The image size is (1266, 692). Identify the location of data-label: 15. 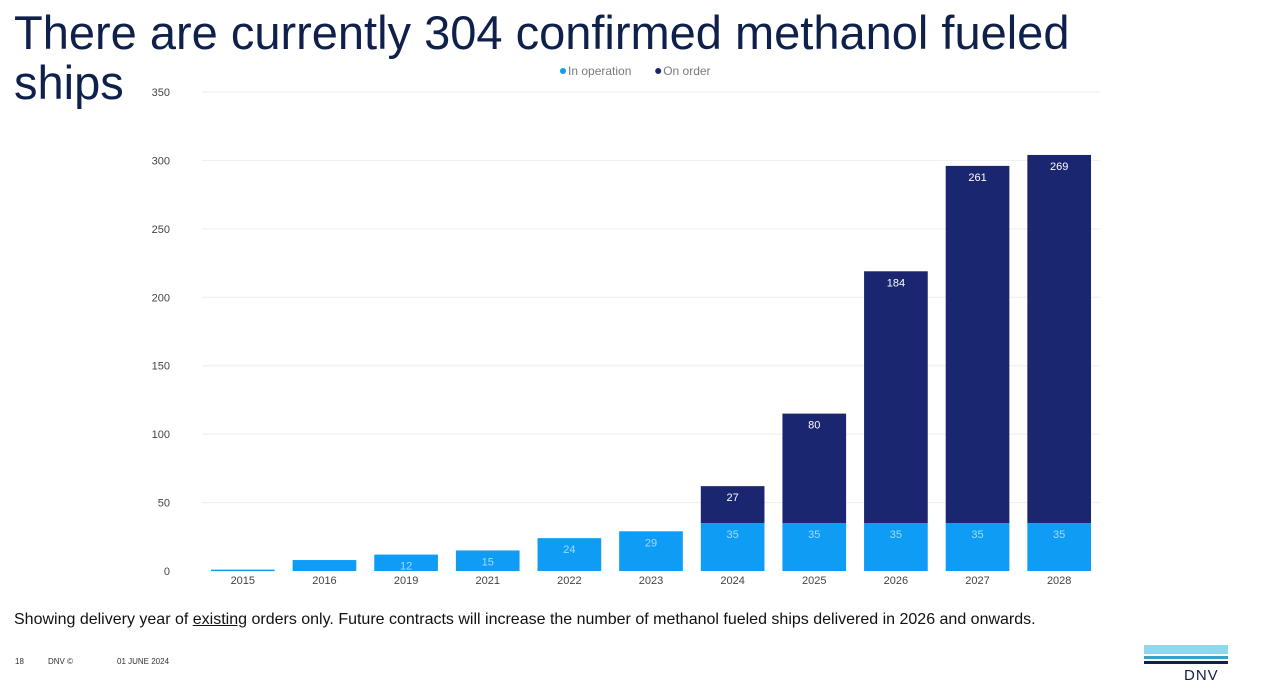
(488, 562).